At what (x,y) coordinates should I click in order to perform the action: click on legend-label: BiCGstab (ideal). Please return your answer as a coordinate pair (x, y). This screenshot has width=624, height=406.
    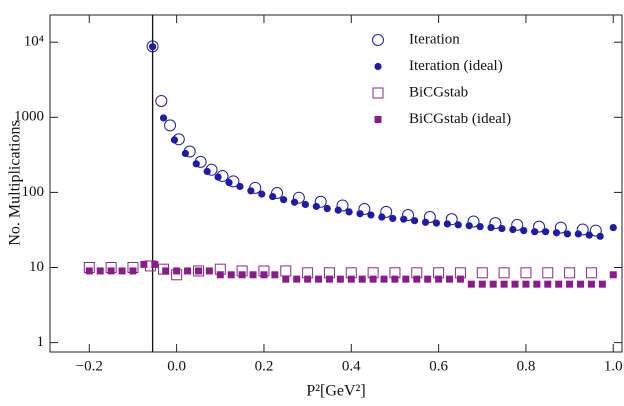
    Looking at the image, I should click on (460, 119).